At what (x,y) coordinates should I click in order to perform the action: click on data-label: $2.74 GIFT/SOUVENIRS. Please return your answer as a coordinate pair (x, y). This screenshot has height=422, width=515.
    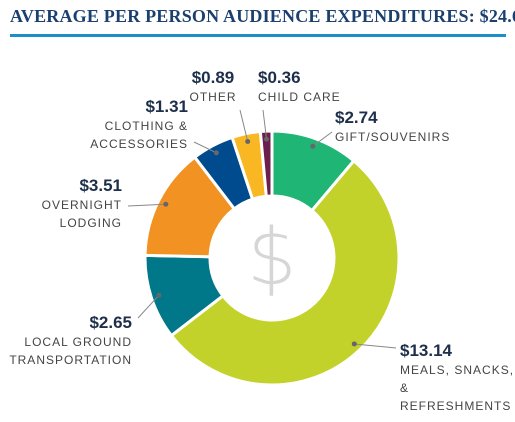
    Looking at the image, I should click on (392, 127).